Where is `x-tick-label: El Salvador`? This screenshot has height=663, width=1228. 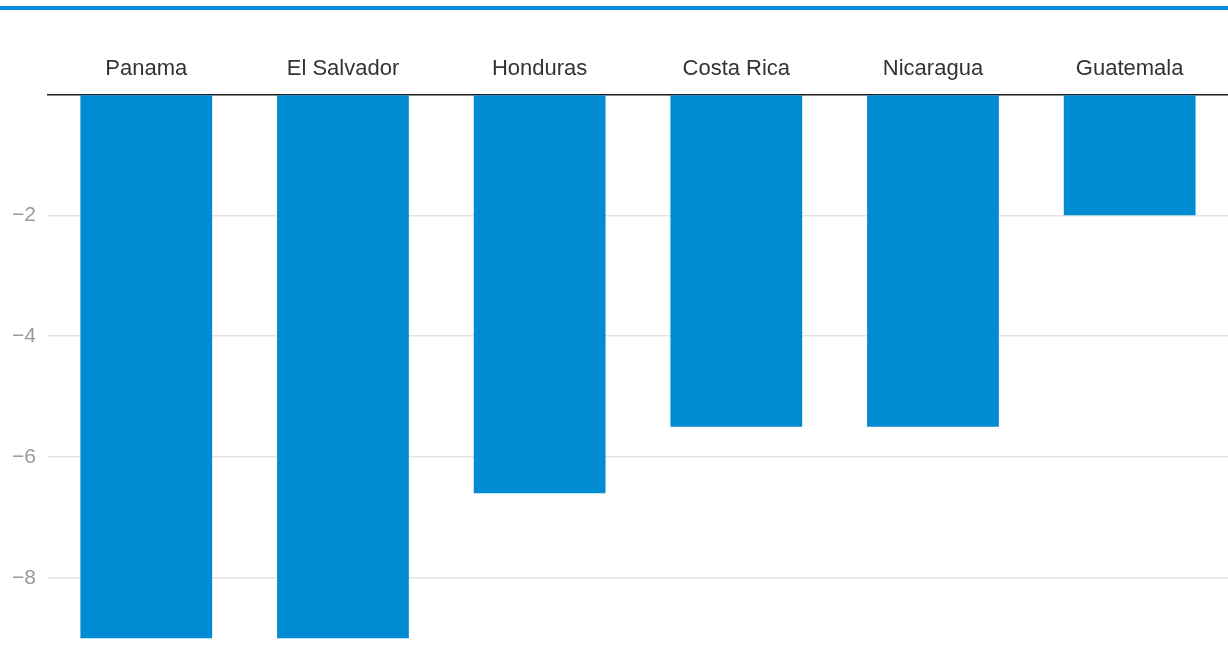 x-tick-label: El Salvador is located at coordinates (343, 68).